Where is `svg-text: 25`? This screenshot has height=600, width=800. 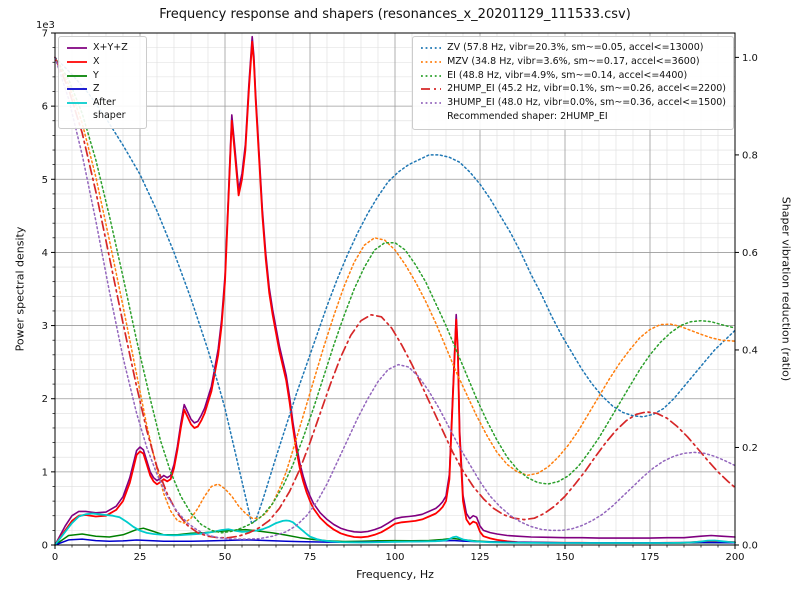 svg-text: 25 is located at coordinates (140, 557).